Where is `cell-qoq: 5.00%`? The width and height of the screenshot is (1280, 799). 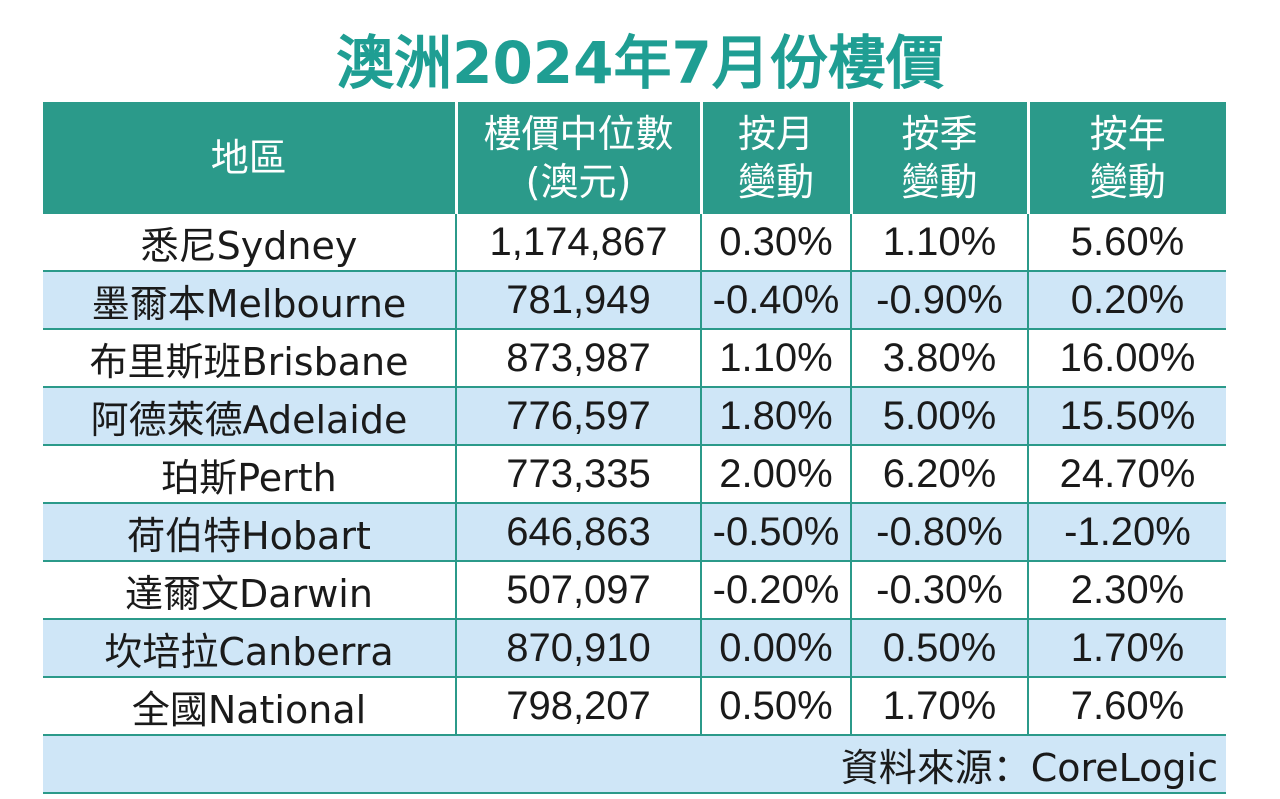 cell-qoq: 5.00% is located at coordinates (939, 416).